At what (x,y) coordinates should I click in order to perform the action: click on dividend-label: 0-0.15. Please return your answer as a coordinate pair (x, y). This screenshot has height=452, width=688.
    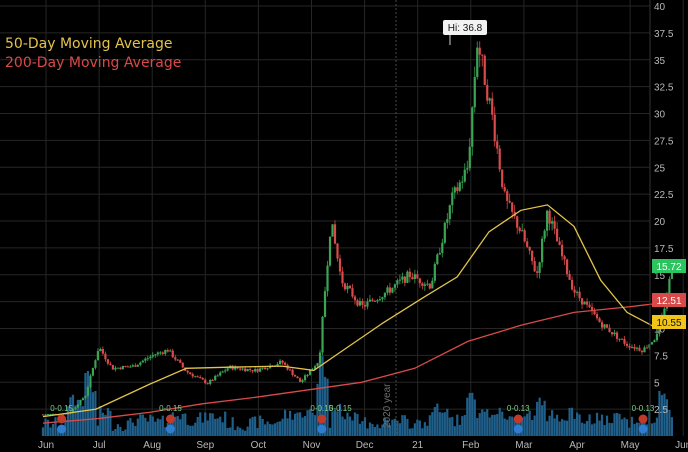
    Looking at the image, I should click on (340, 408).